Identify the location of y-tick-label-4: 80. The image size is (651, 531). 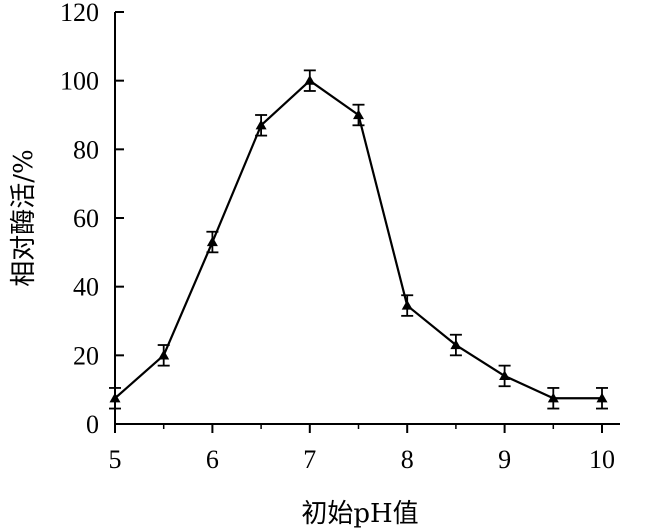
(86, 149).